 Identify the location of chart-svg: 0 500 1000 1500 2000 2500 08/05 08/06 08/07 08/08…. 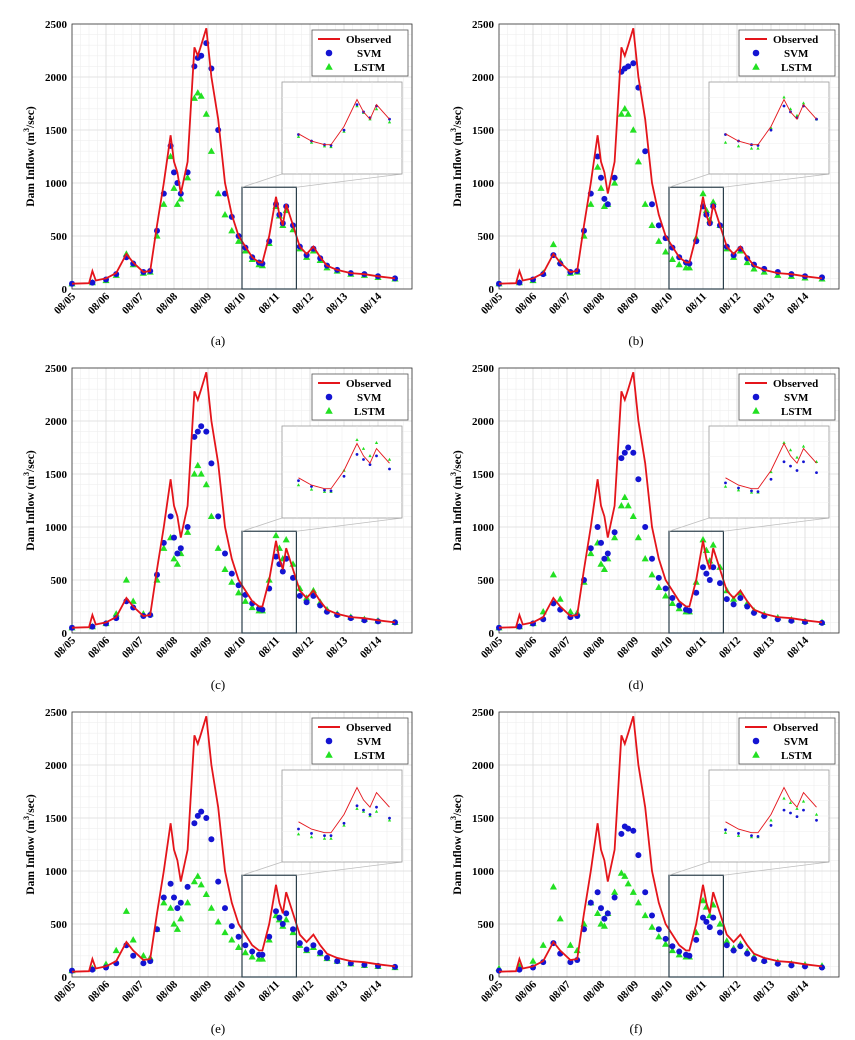
(217, 512).